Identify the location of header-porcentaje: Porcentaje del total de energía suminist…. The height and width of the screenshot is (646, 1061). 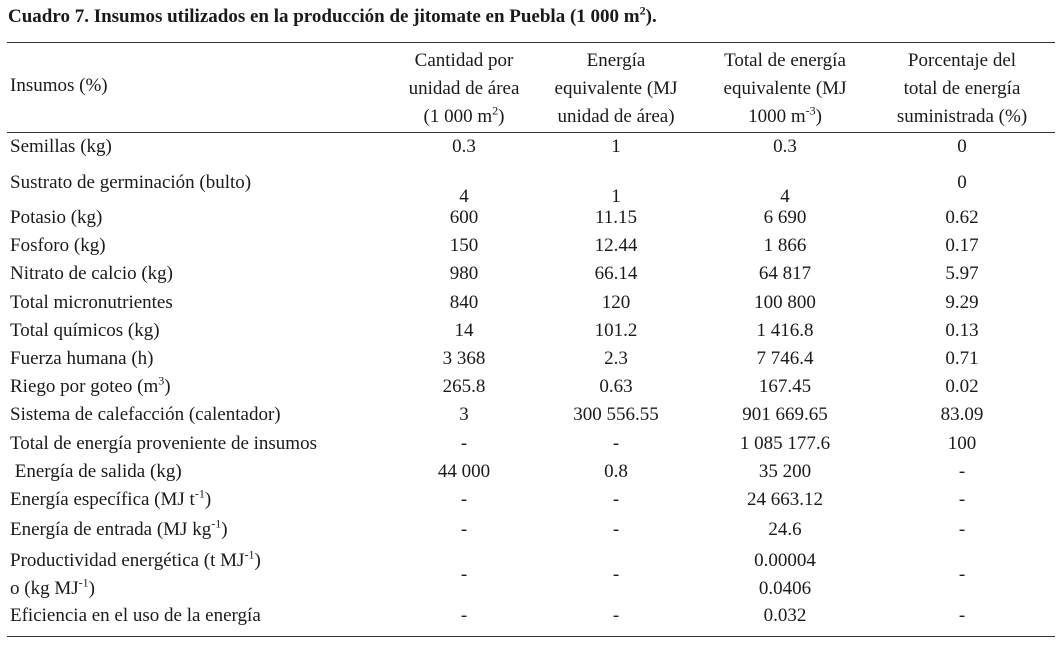
(962, 88).